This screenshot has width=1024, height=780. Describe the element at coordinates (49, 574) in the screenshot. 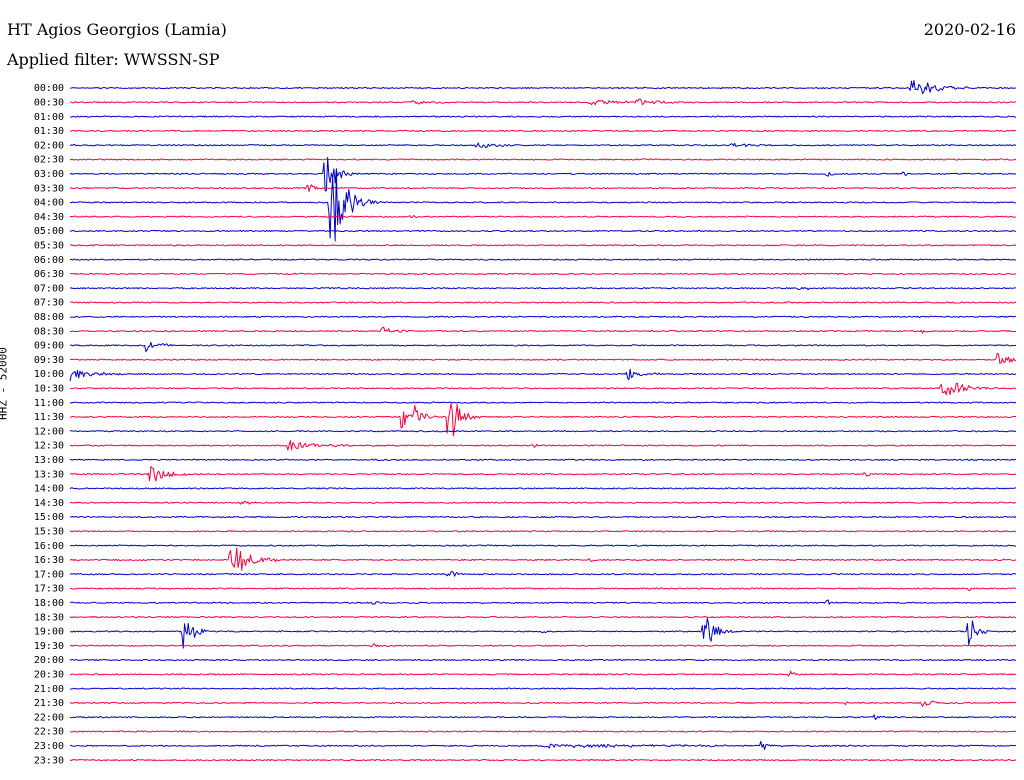

I see `time-label: 17:00` at that location.